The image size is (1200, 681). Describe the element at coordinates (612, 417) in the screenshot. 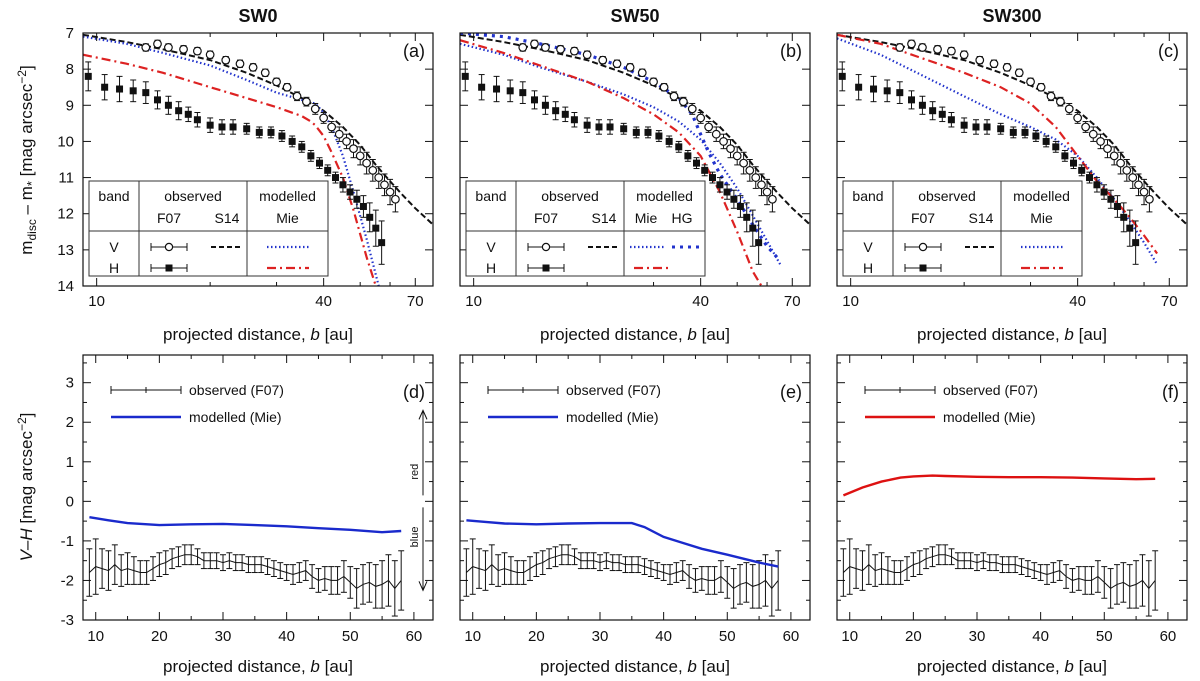

I see `legend-modelled-label: modelled (Mie)` at that location.